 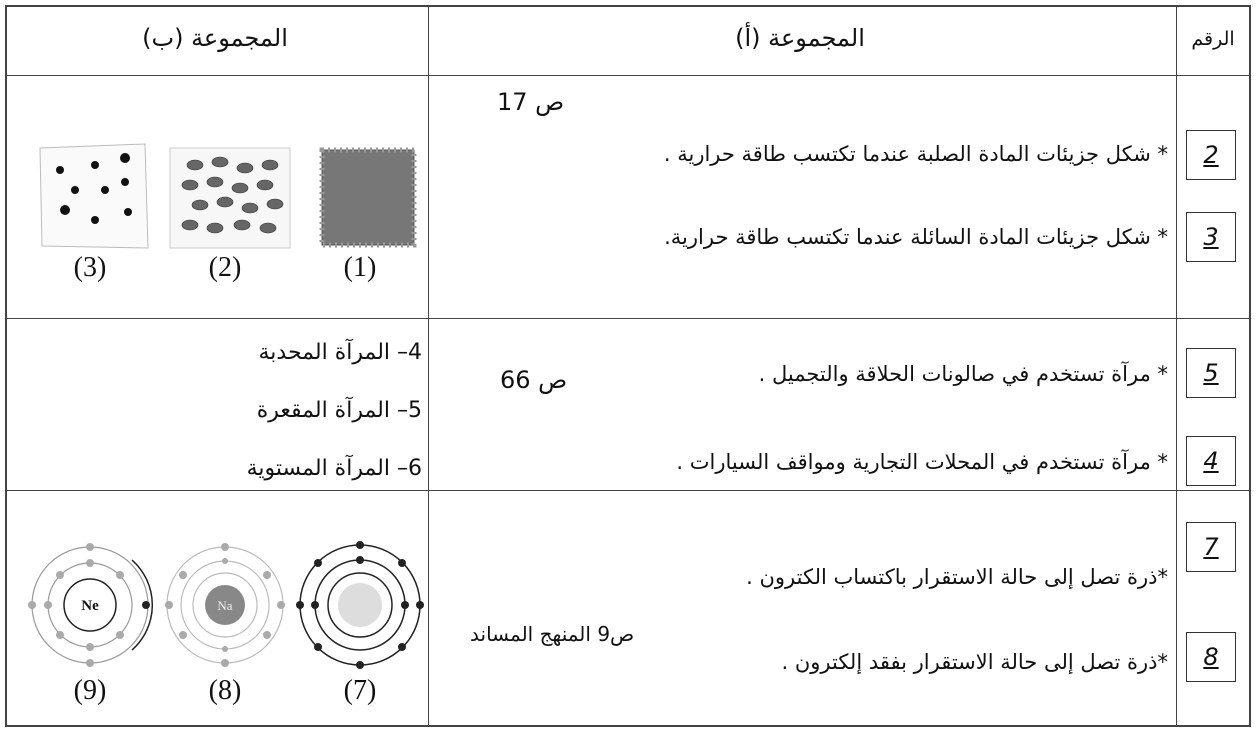 I want to click on figure-label: (8), so click(x=225, y=690).